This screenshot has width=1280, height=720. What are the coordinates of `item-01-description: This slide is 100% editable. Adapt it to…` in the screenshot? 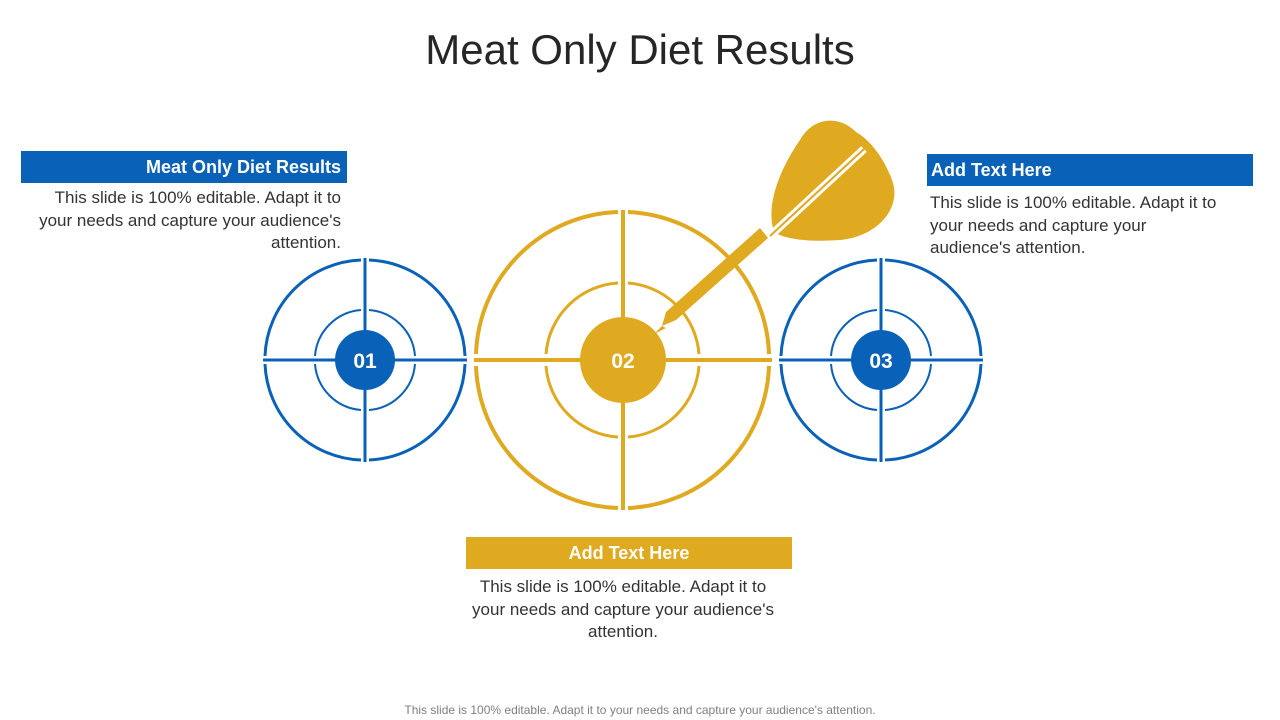 It's located at (190, 220).